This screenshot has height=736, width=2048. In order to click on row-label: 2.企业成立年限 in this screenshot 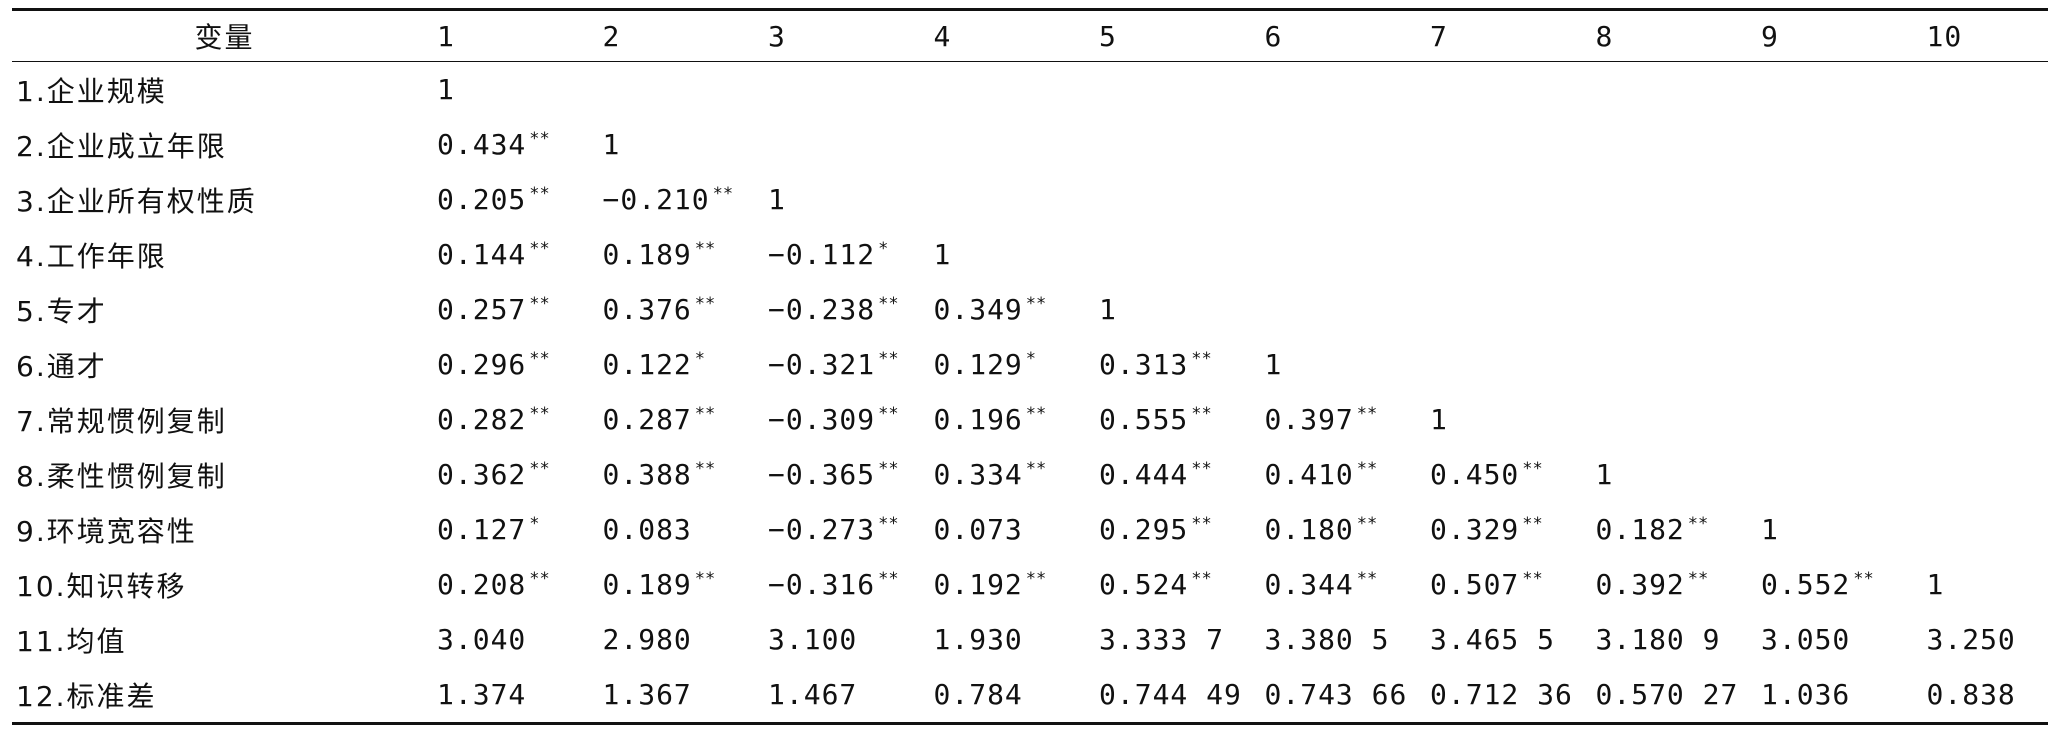, I will do `click(121, 146)`.